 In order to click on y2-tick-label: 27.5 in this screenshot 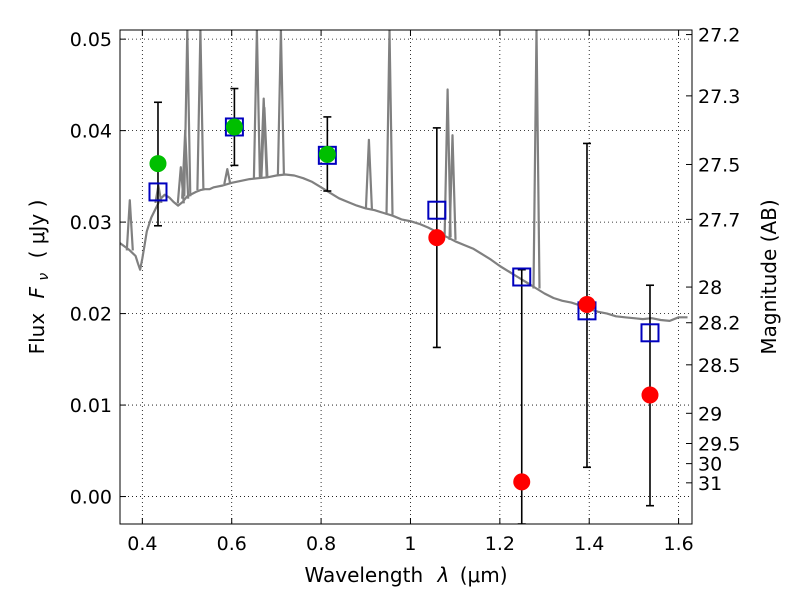, I will do `click(719, 165)`.